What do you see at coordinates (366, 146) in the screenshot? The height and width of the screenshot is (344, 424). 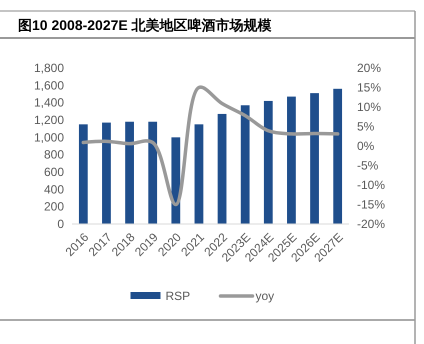 I see `y2-tick-label: 0%` at bounding box center [366, 146].